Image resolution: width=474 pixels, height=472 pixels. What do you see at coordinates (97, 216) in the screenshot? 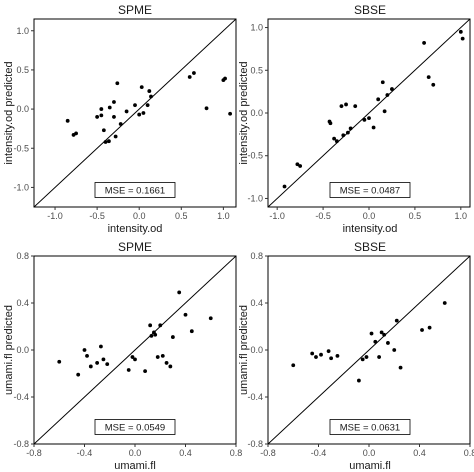
I see `x-tick-label: -0.5` at bounding box center [97, 216].